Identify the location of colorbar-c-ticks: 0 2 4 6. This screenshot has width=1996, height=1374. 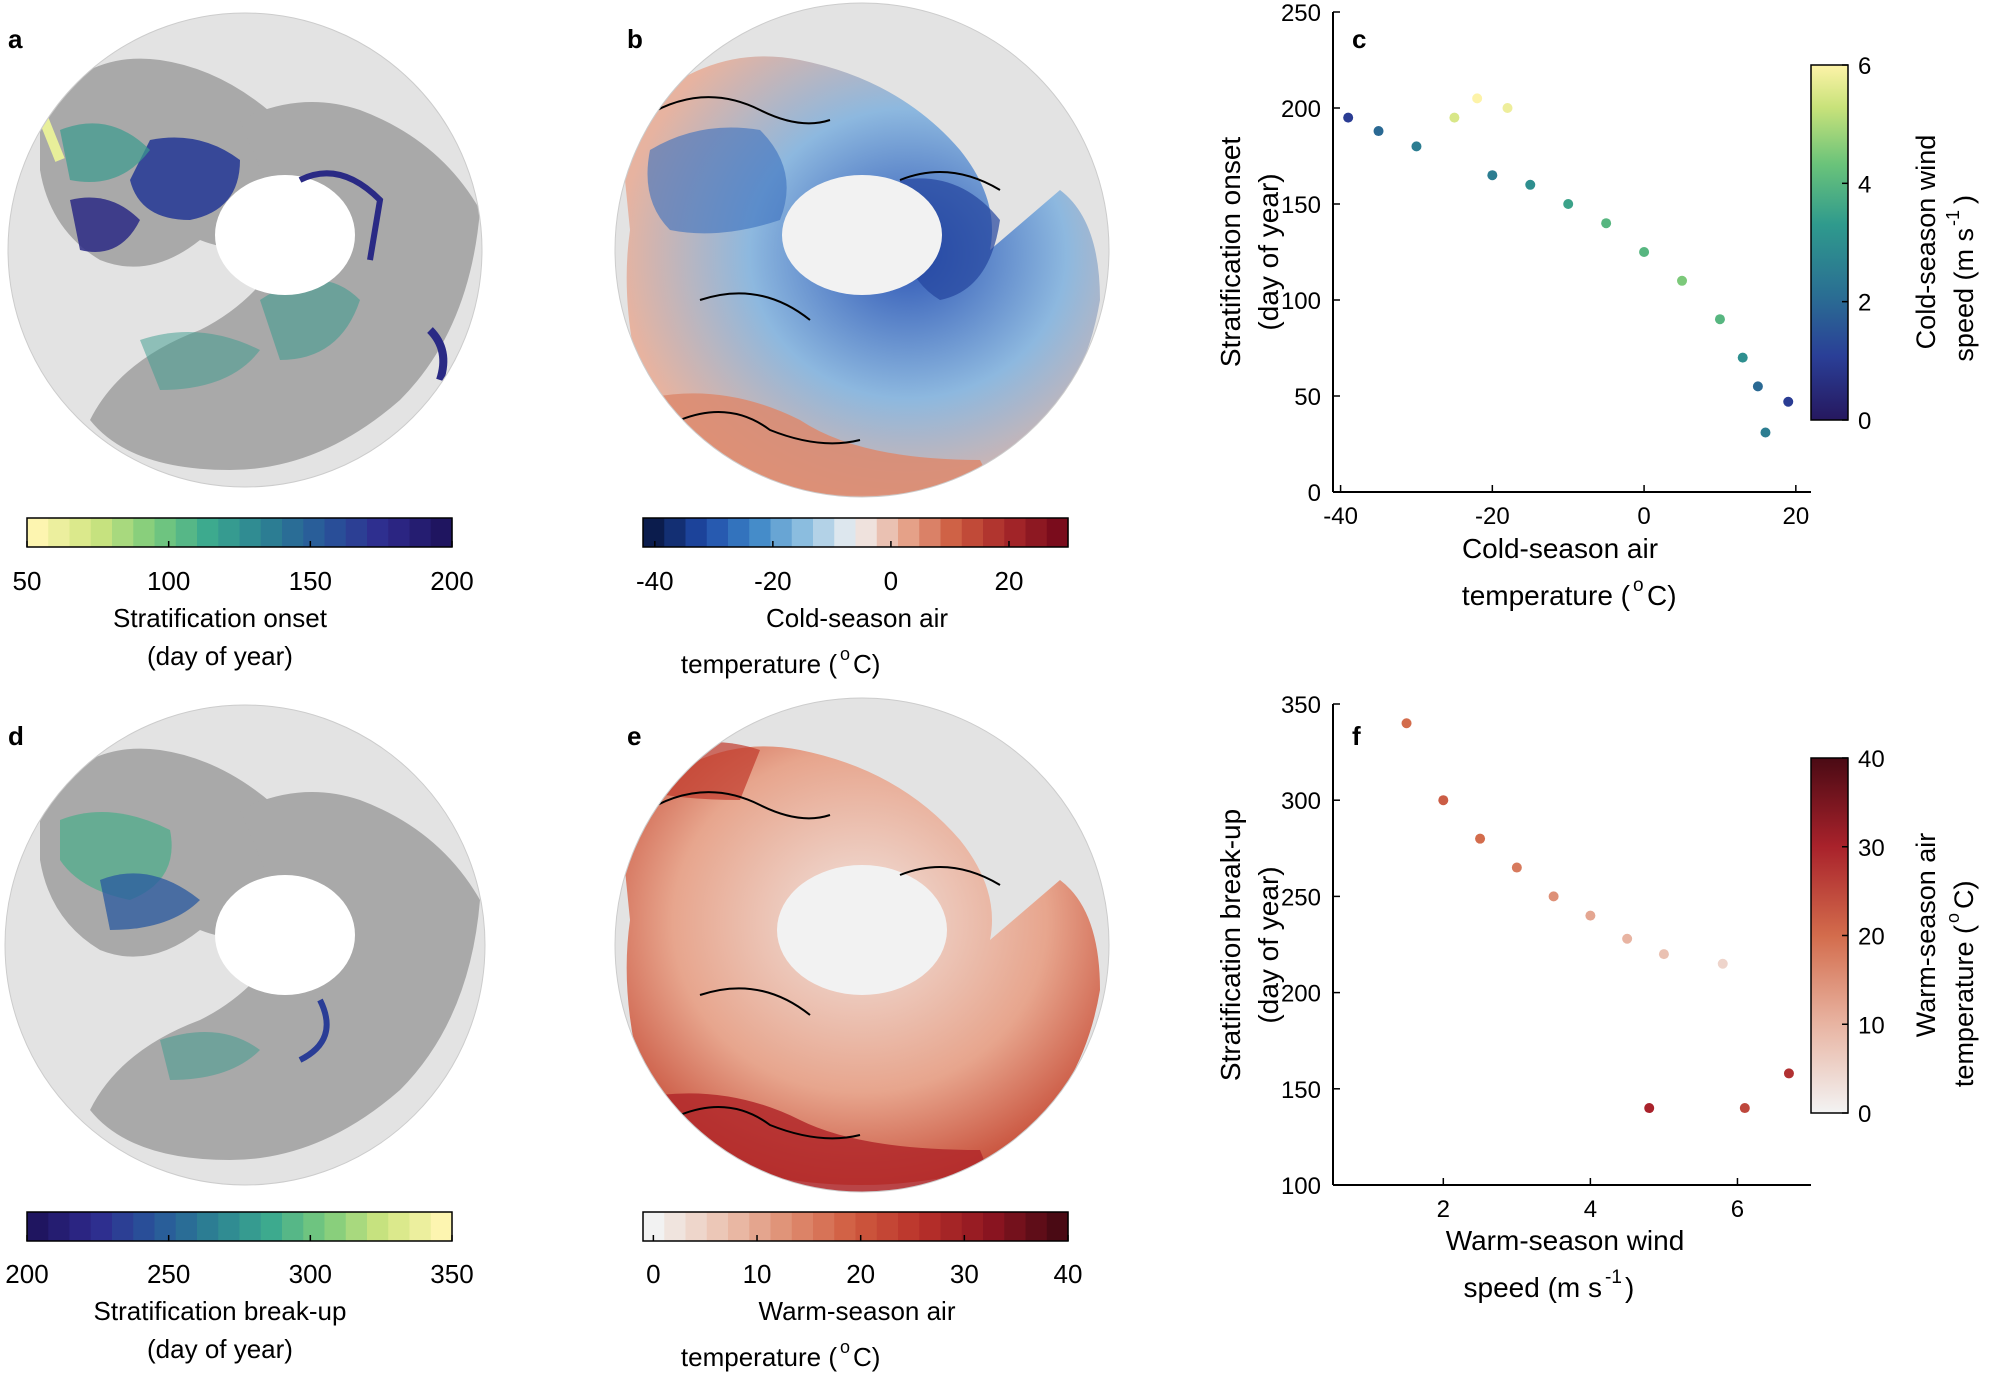
(1856, 244).